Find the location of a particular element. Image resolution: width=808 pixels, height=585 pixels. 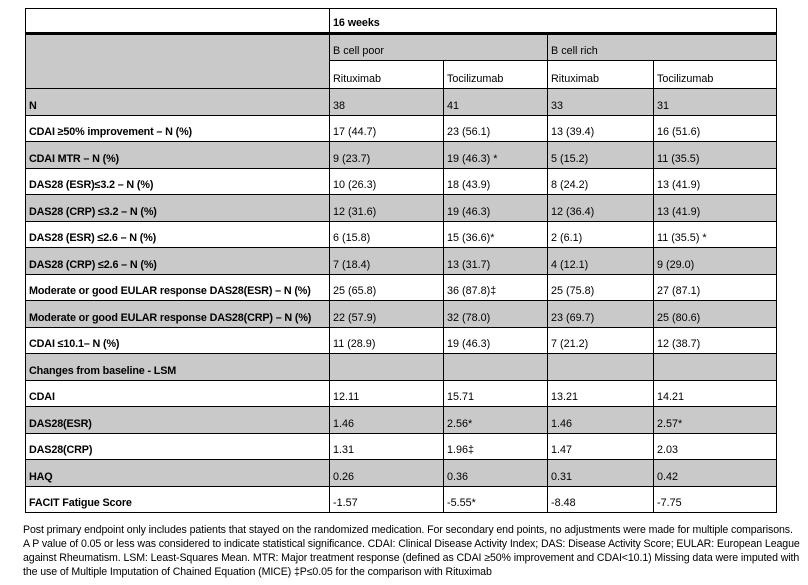

cell-value: 12 (31.6) is located at coordinates (386, 208).